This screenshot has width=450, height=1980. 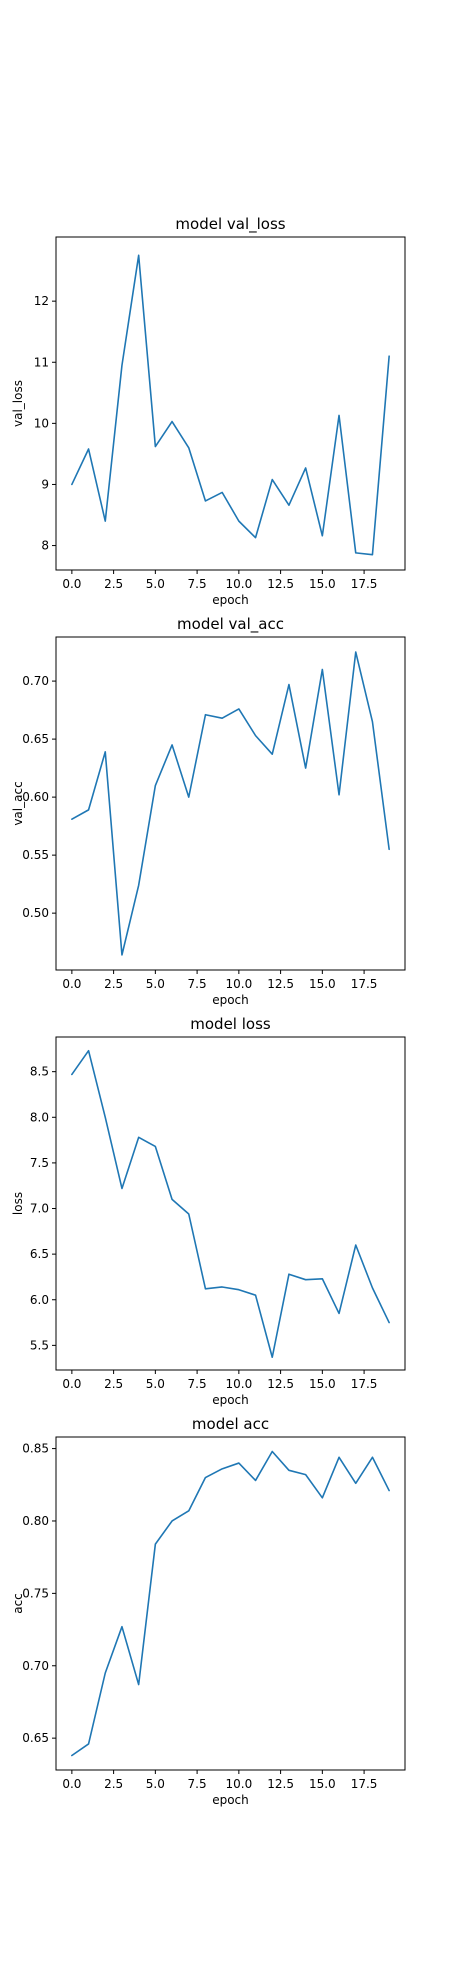 I want to click on y-tick-label: 5.5, so click(x=39, y=1345).